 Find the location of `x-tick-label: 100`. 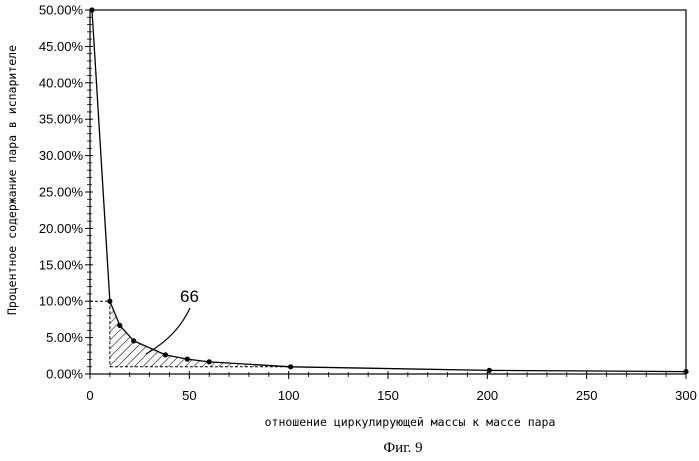

x-tick-label: 100 is located at coordinates (289, 395).